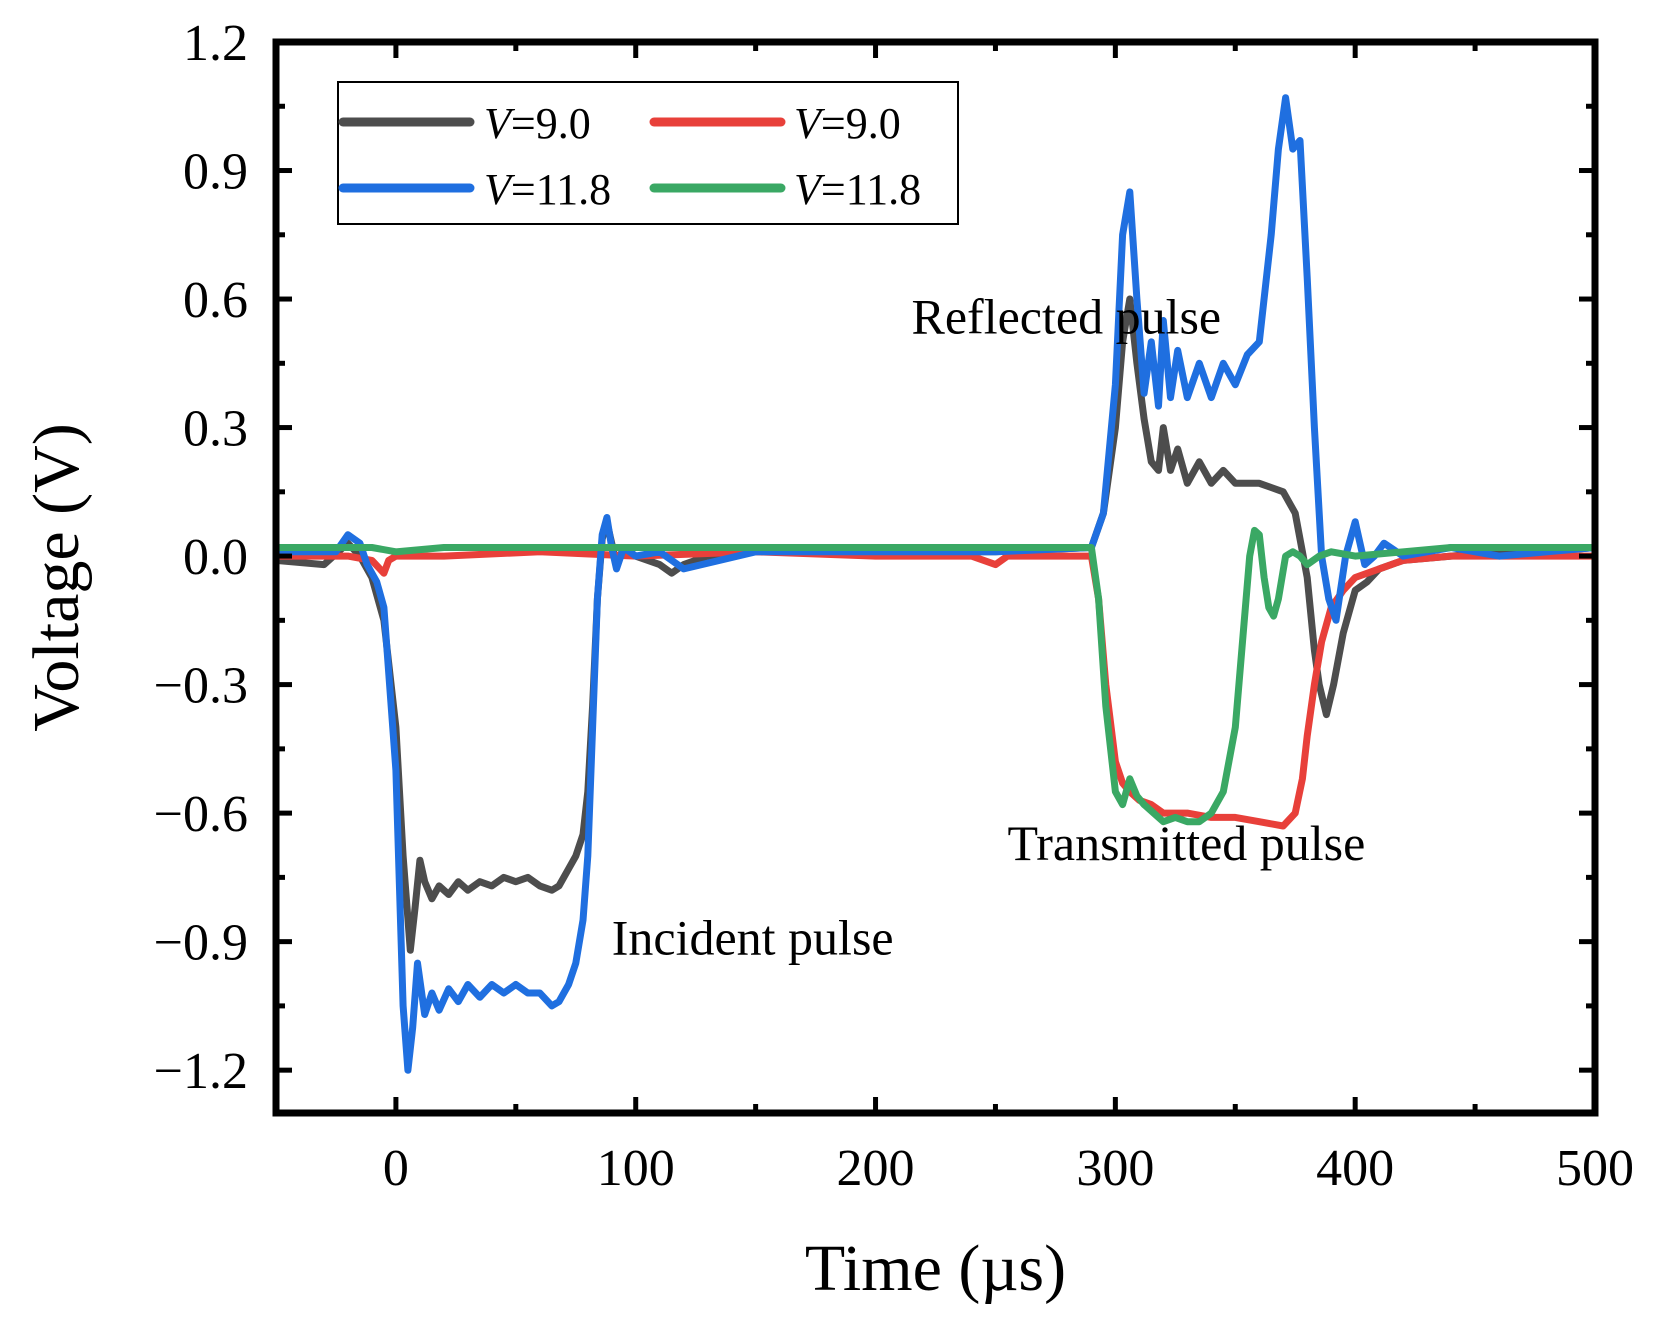 The width and height of the screenshot is (1653, 1342). Describe the element at coordinates (636, 1168) in the screenshot. I see `x-tick-label: 100` at that location.